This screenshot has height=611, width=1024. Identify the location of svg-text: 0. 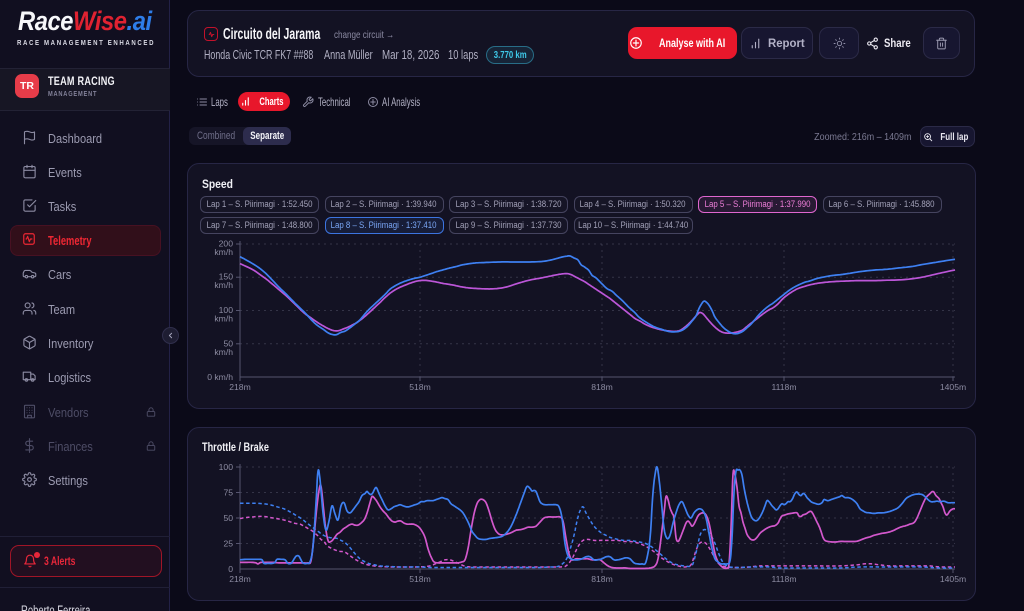
(230, 569).